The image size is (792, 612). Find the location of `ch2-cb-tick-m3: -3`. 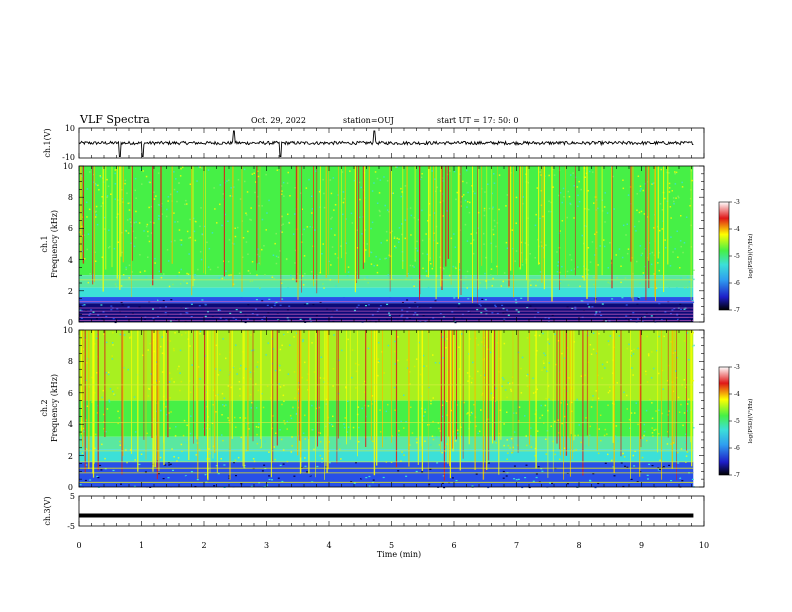

ch2-cb-tick-m3: -3 is located at coordinates (737, 367).